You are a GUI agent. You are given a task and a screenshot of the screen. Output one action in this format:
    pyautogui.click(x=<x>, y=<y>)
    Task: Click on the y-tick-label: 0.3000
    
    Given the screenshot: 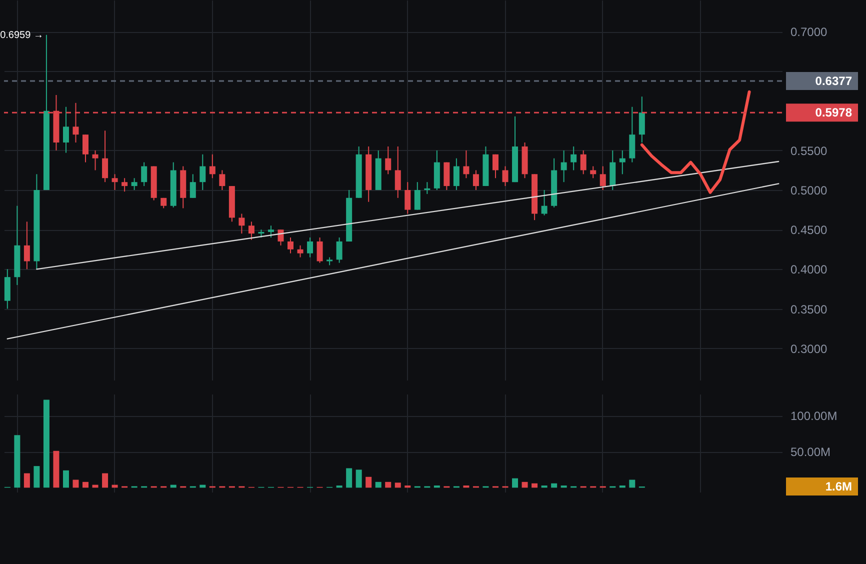 What is the action you would take?
    pyautogui.click(x=809, y=349)
    